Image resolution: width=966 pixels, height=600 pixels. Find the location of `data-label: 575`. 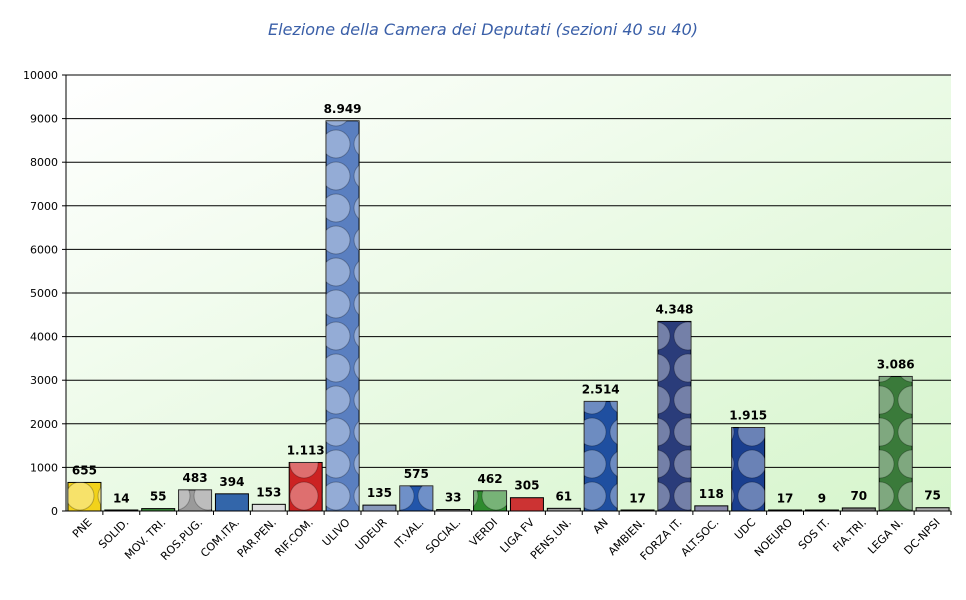

data-label: 575 is located at coordinates (416, 474).